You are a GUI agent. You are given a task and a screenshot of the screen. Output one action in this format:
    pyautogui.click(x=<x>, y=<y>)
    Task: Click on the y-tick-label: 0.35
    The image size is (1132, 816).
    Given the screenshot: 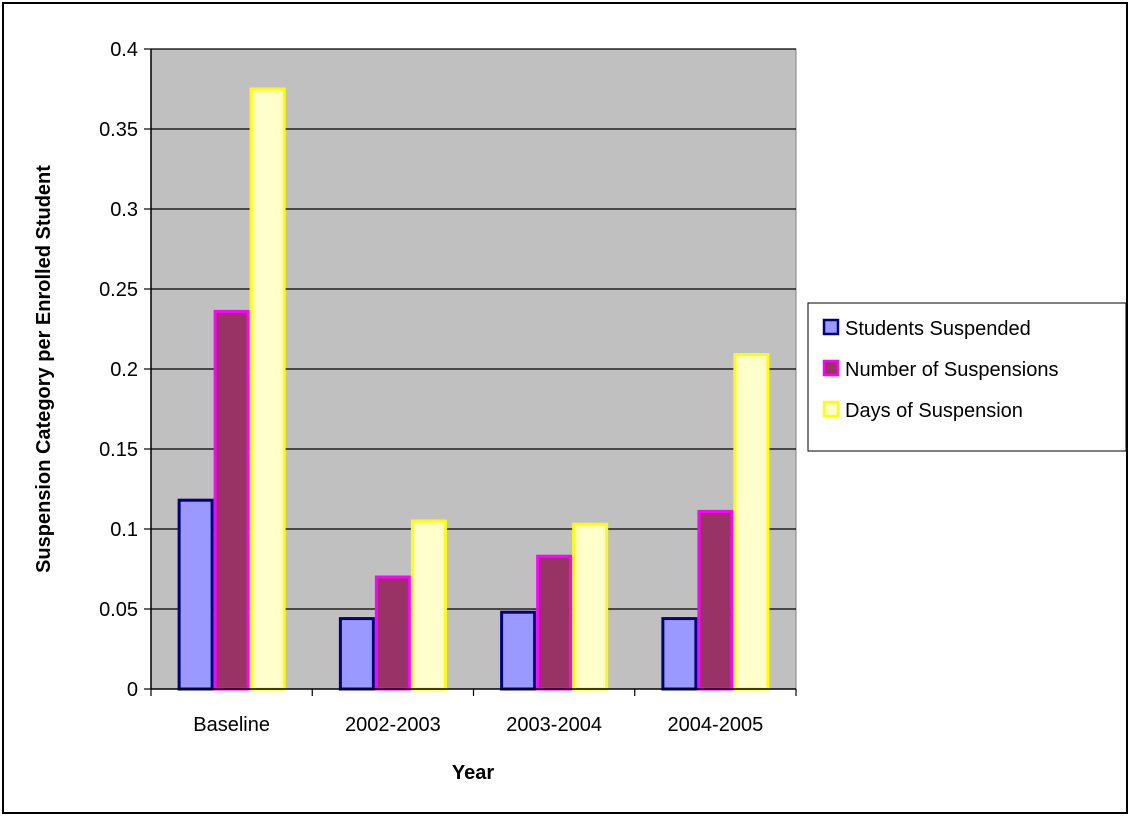 What is the action you would take?
    pyautogui.click(x=118, y=130)
    